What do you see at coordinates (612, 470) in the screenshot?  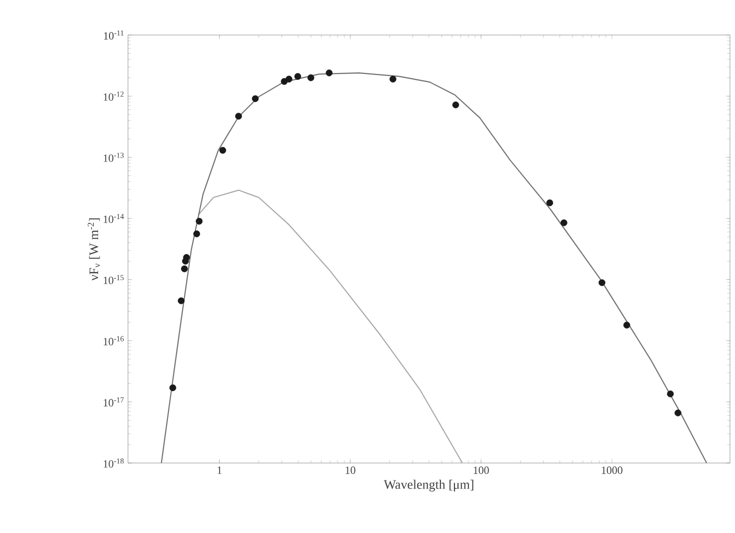 I see `x-tick-label: 1000` at bounding box center [612, 470].